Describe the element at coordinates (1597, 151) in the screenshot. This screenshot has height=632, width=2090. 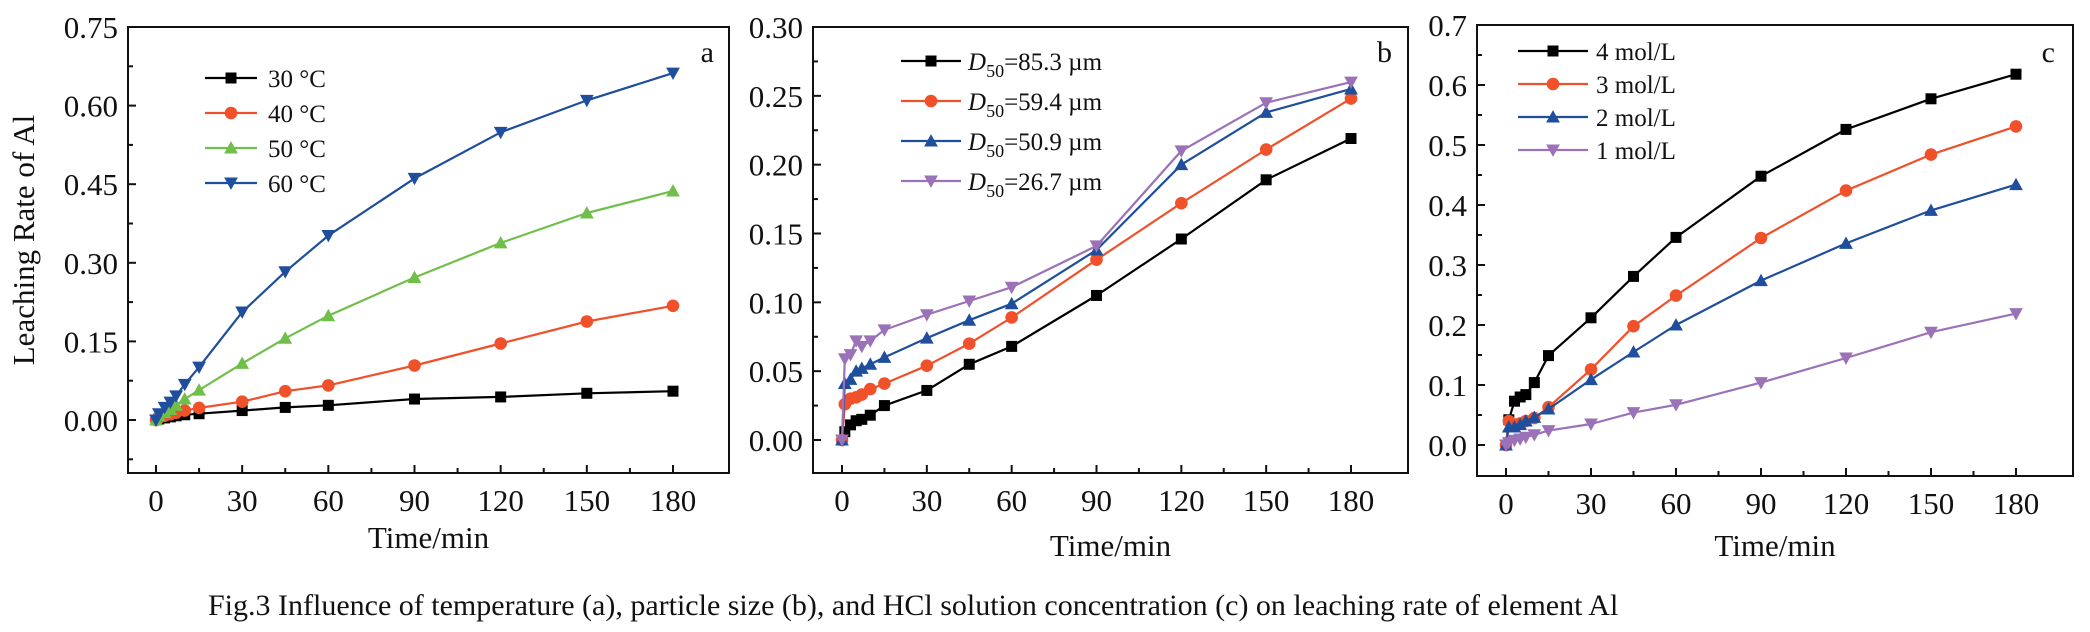
I see `legend-item: 1 mol/L` at that location.